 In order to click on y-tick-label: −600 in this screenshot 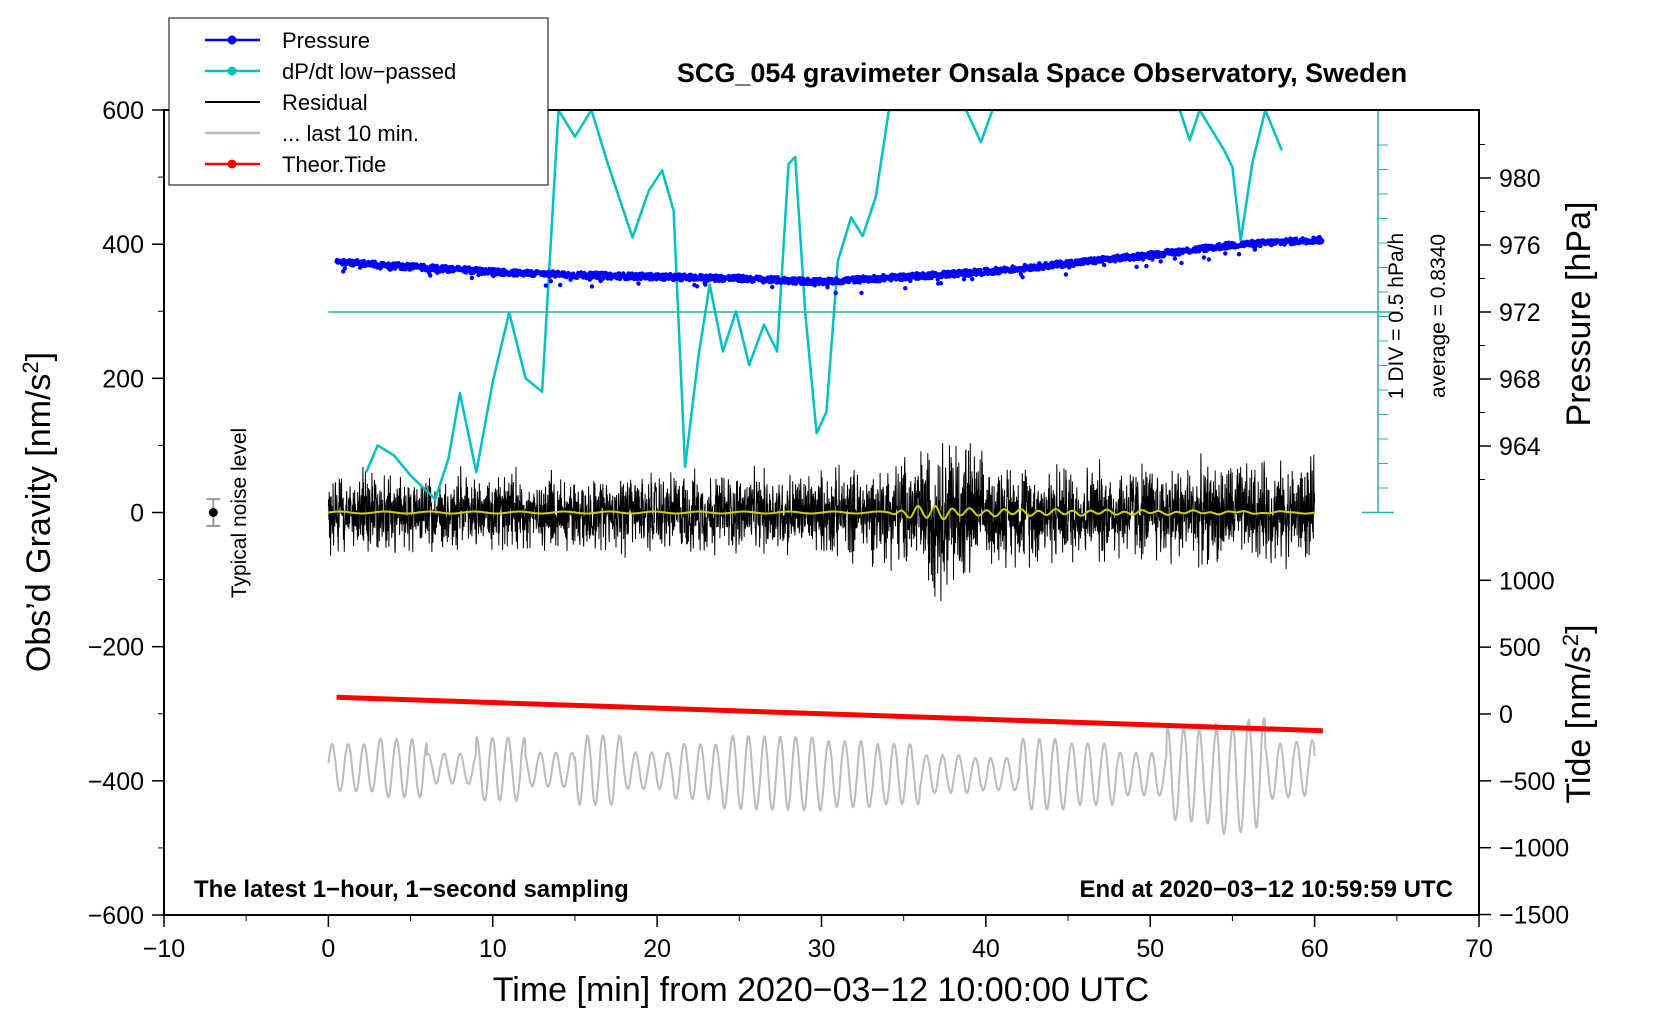, I will do `click(116, 916)`.